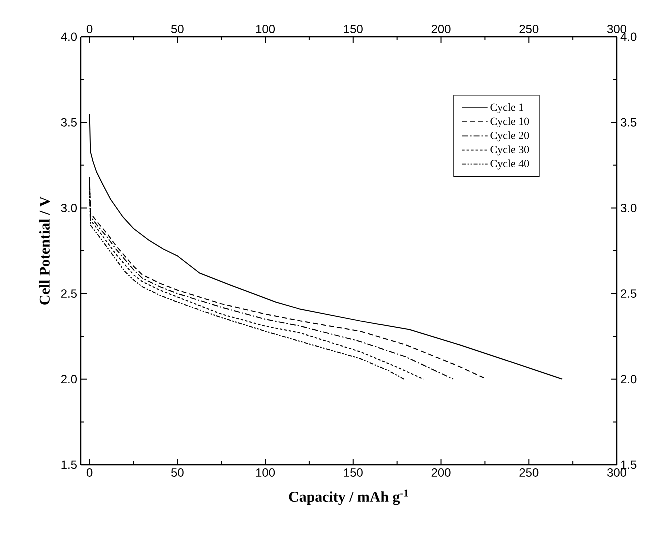 The width and height of the screenshot is (655, 538). Describe the element at coordinates (510, 123) in the screenshot. I see `legend-label: Cycle 10` at that location.